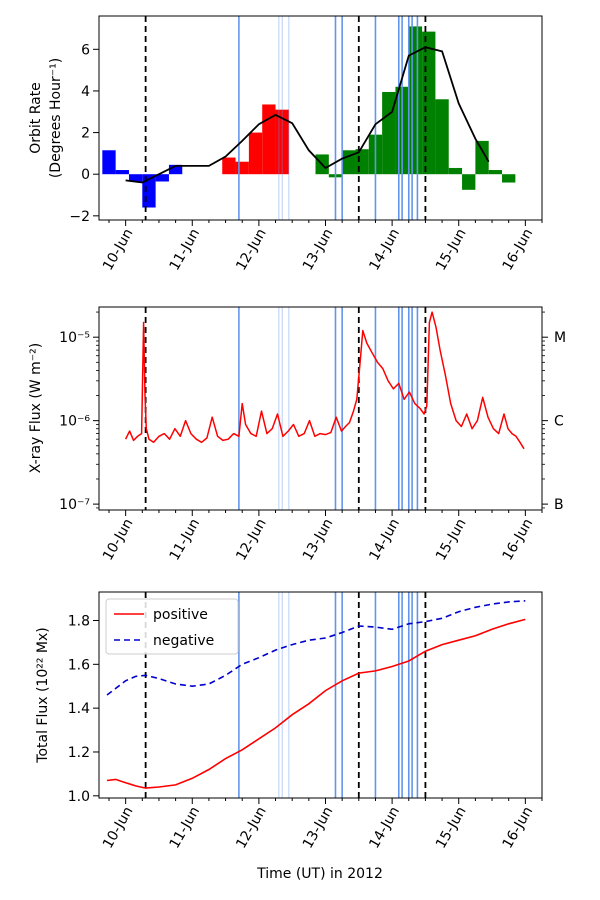 This screenshot has width=600, height=900. What do you see at coordinates (79, 709) in the screenshot?
I see `y-tick-label: 1.4` at bounding box center [79, 709].